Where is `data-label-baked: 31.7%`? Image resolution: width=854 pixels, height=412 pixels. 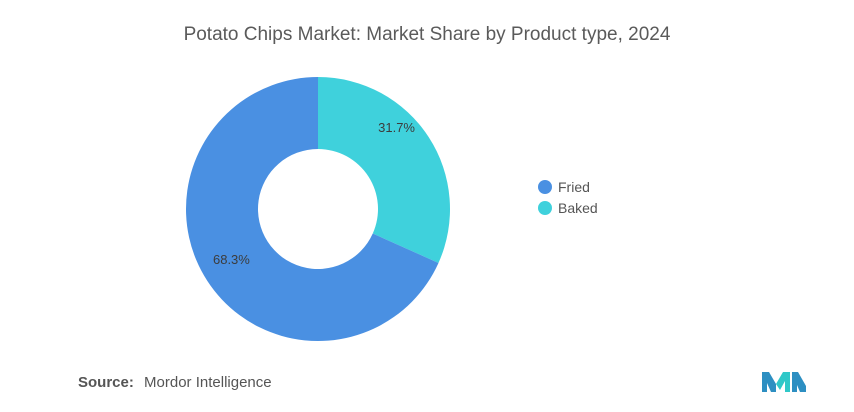 data-label-baked: 31.7% is located at coordinates (396, 127).